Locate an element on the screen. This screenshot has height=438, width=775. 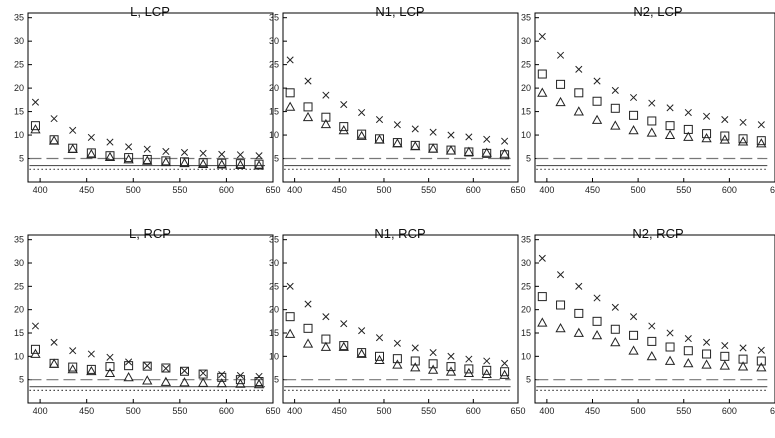
panel-1-y-tick-label: 15 is located at coordinates (19, 112).